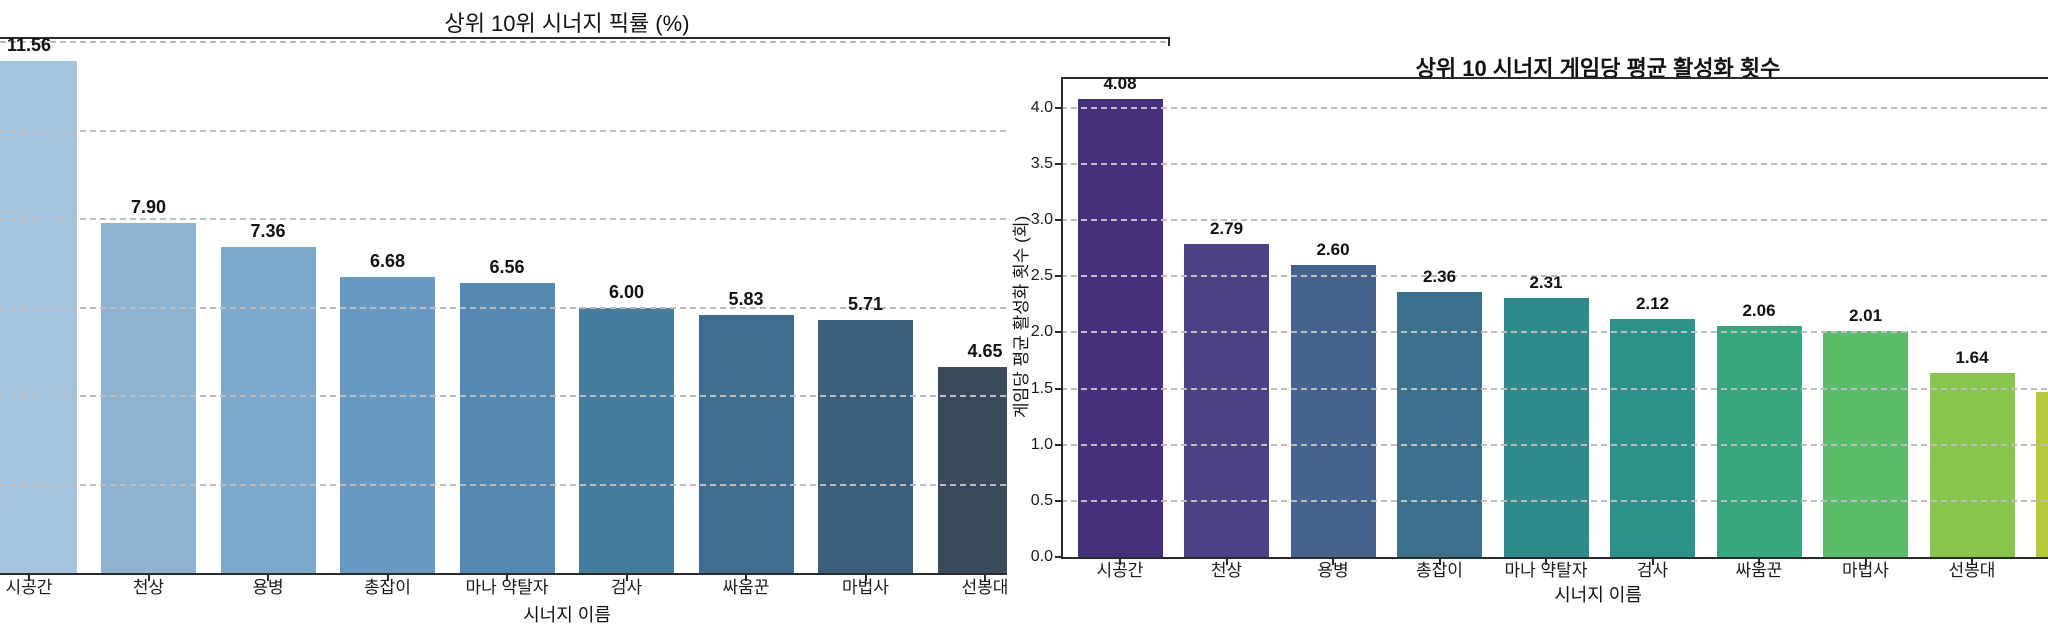 This screenshot has width=2048, height=632. I want to click on bar-value-label: 2.60, so click(1333, 250).